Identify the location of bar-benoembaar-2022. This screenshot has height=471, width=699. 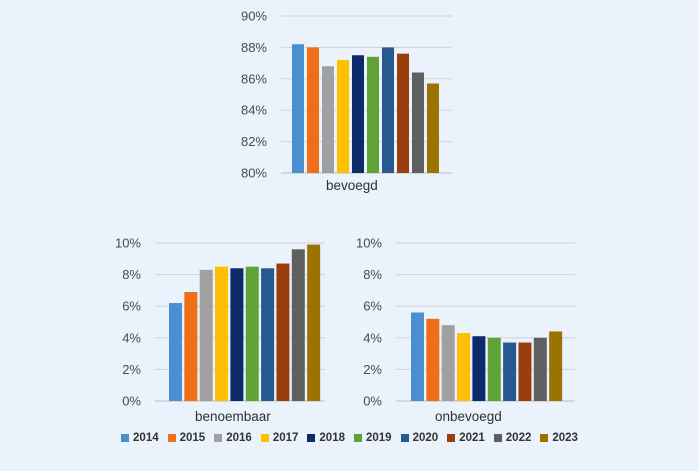
(298, 325).